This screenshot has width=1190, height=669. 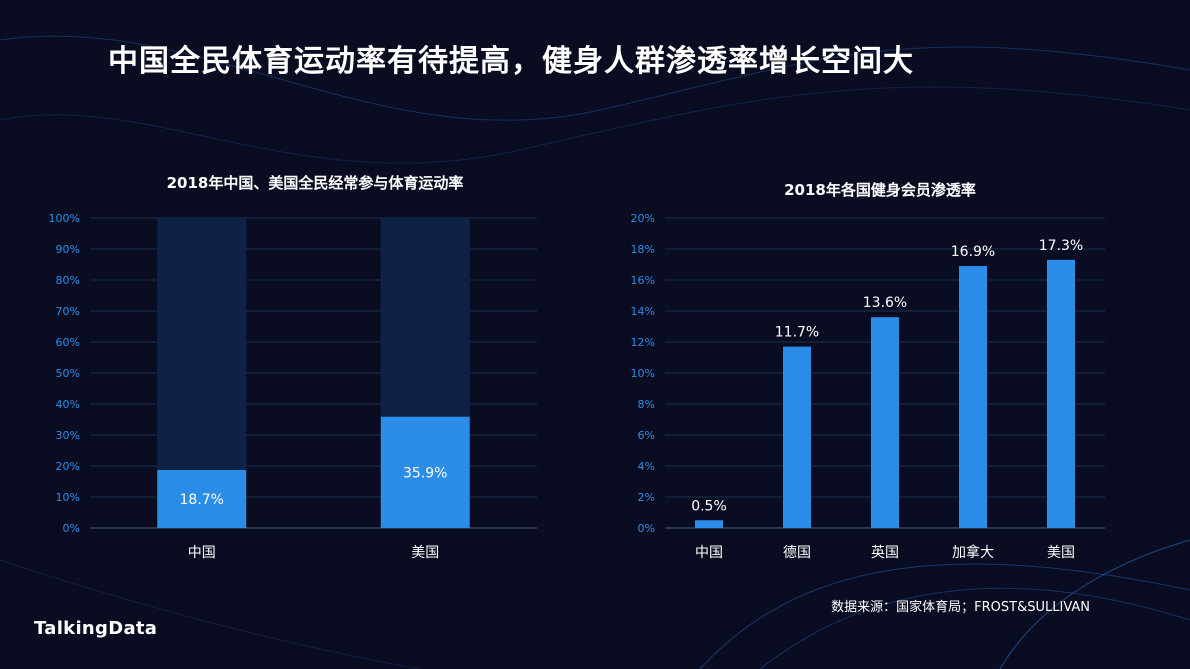 What do you see at coordinates (68, 466) in the screenshot?
I see `chart-1-y-tick-label: 20%` at bounding box center [68, 466].